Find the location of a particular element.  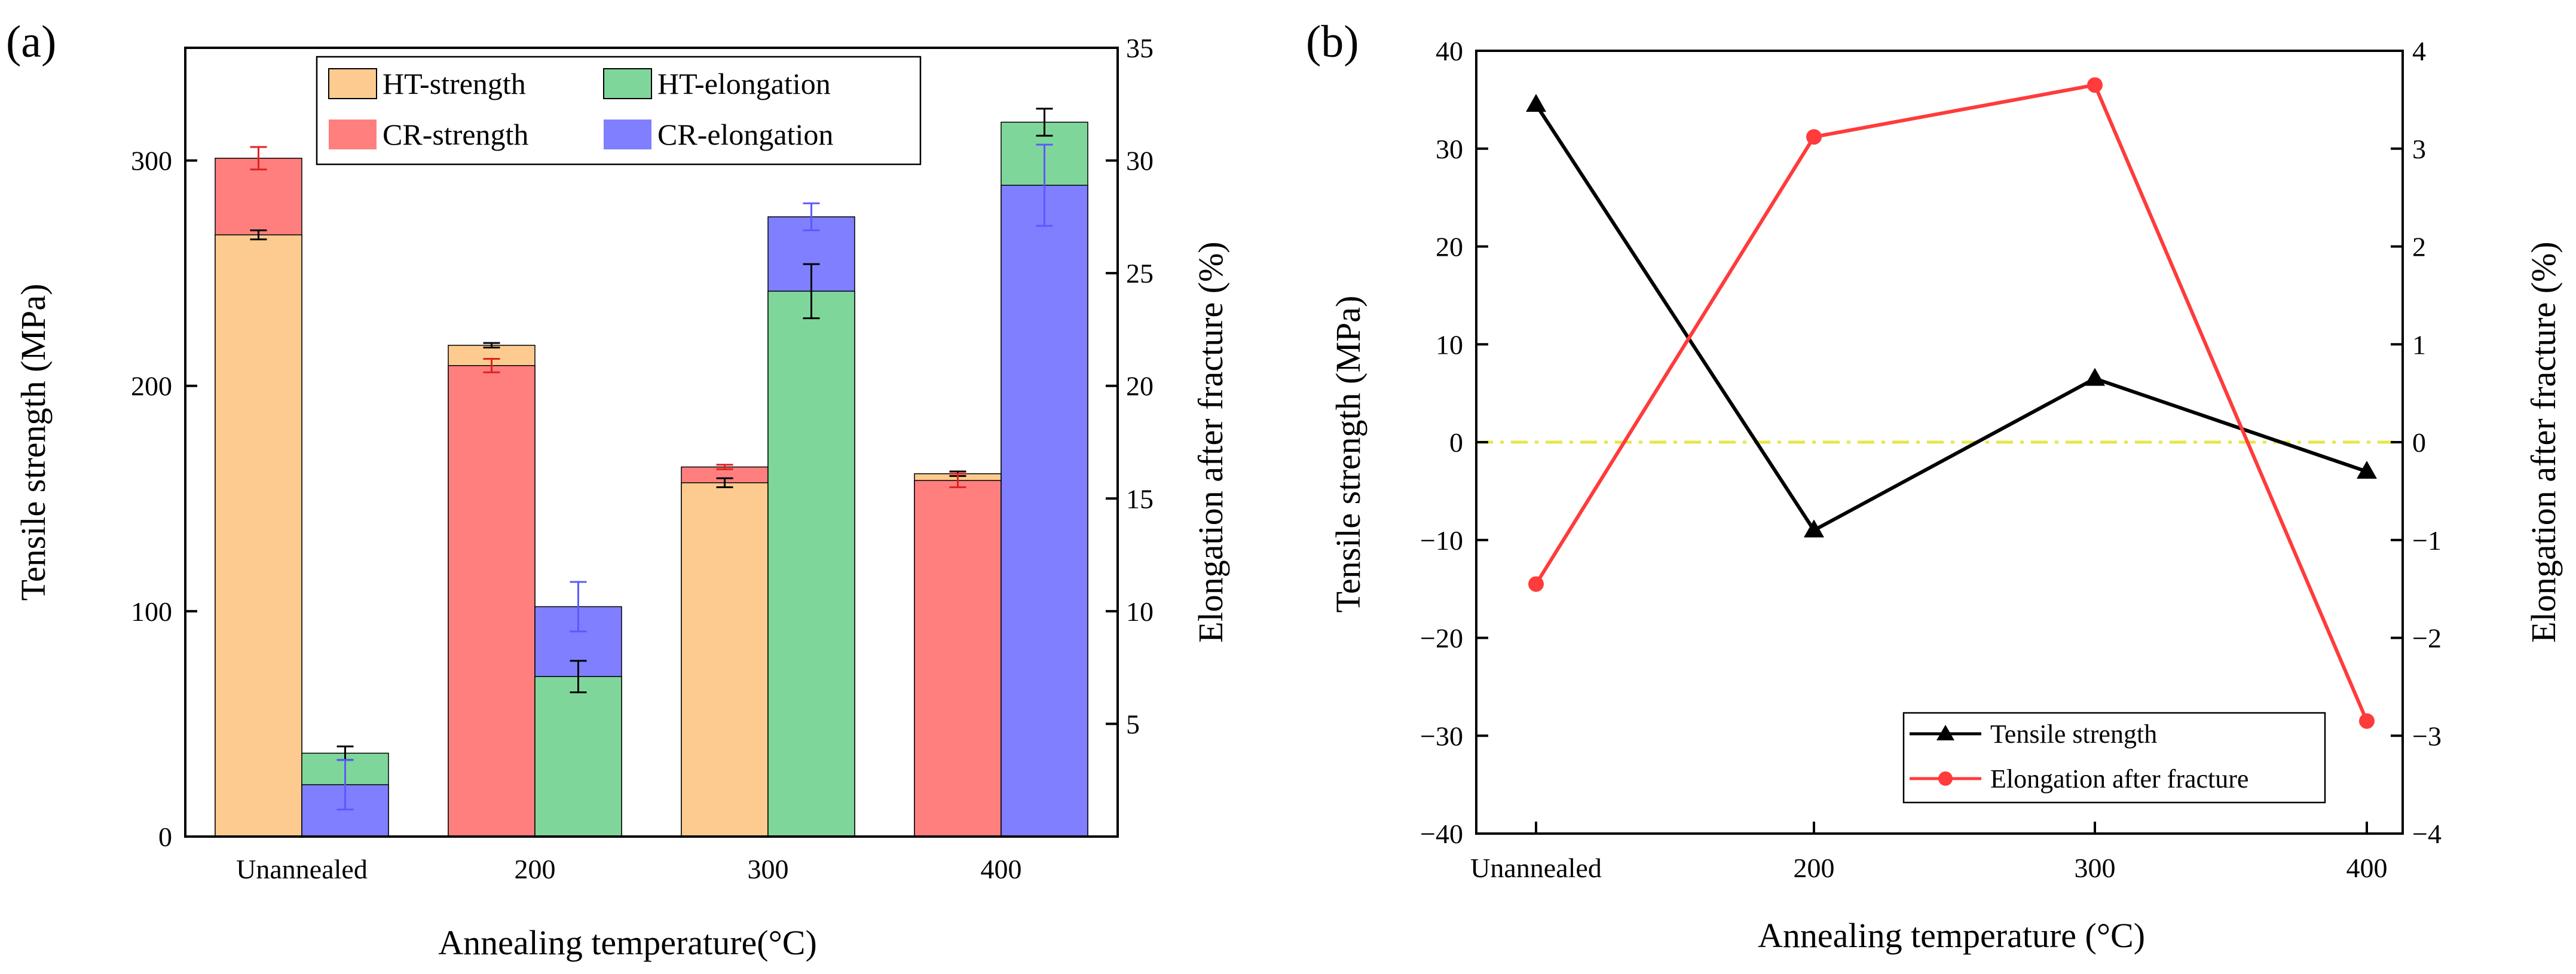

y2-tick-label-25: 25 is located at coordinates (1140, 273).